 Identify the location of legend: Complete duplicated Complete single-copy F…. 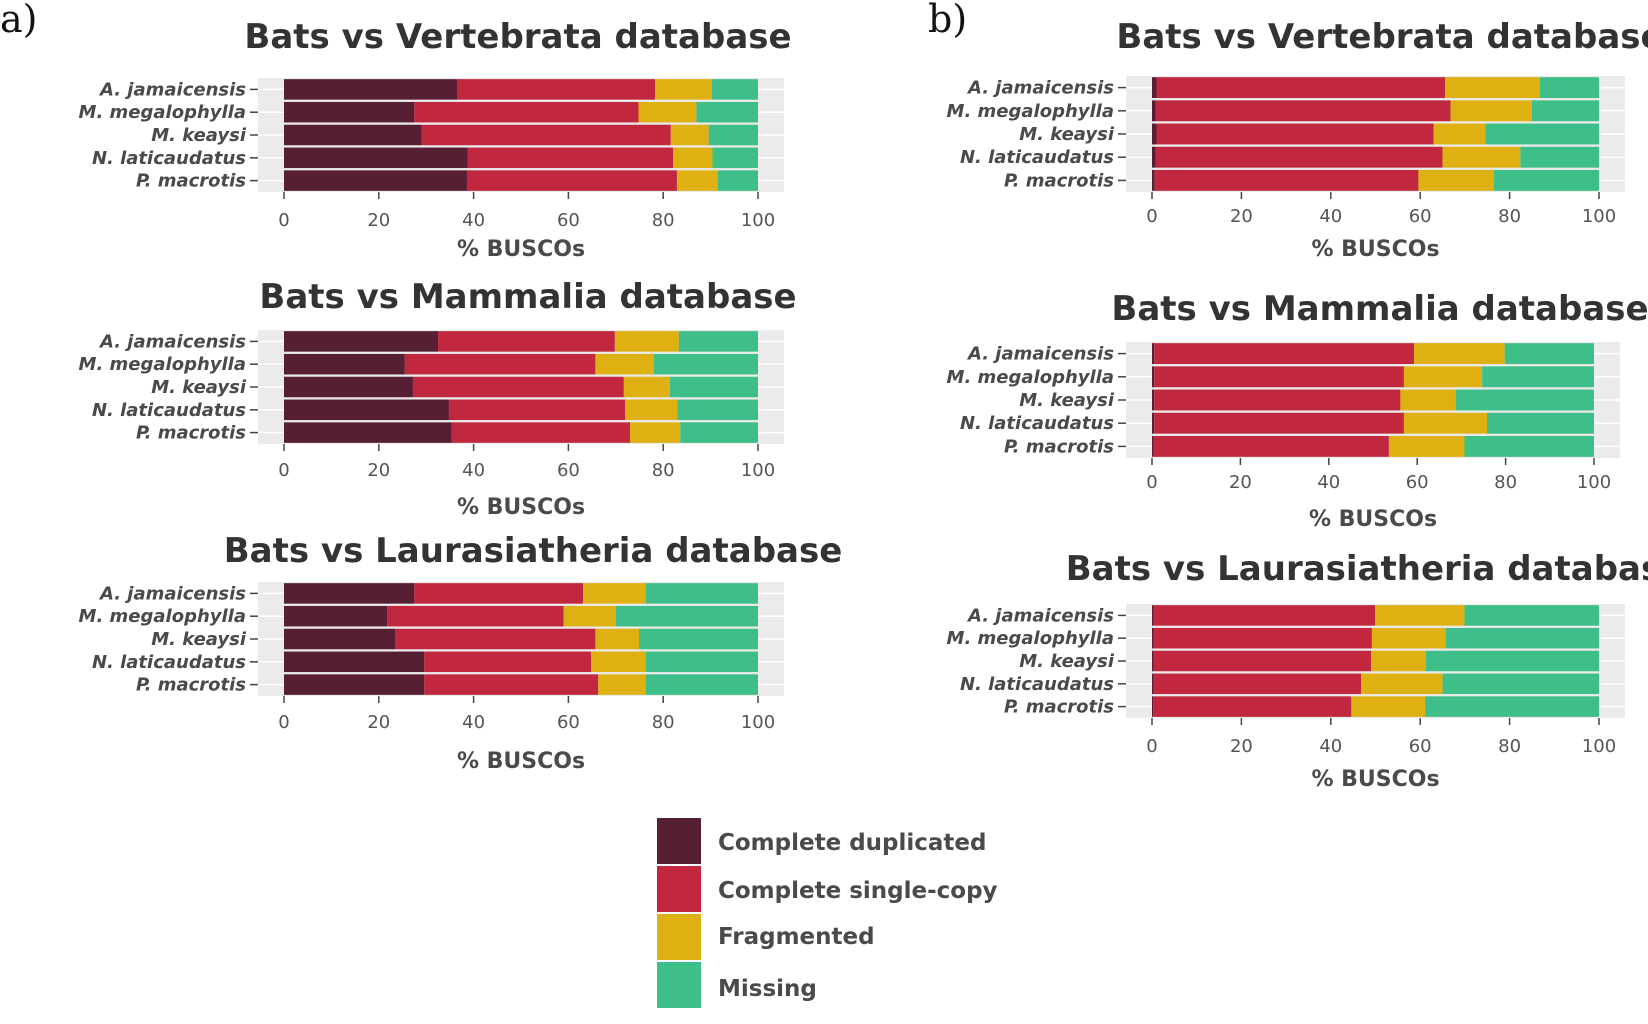
(827, 913).